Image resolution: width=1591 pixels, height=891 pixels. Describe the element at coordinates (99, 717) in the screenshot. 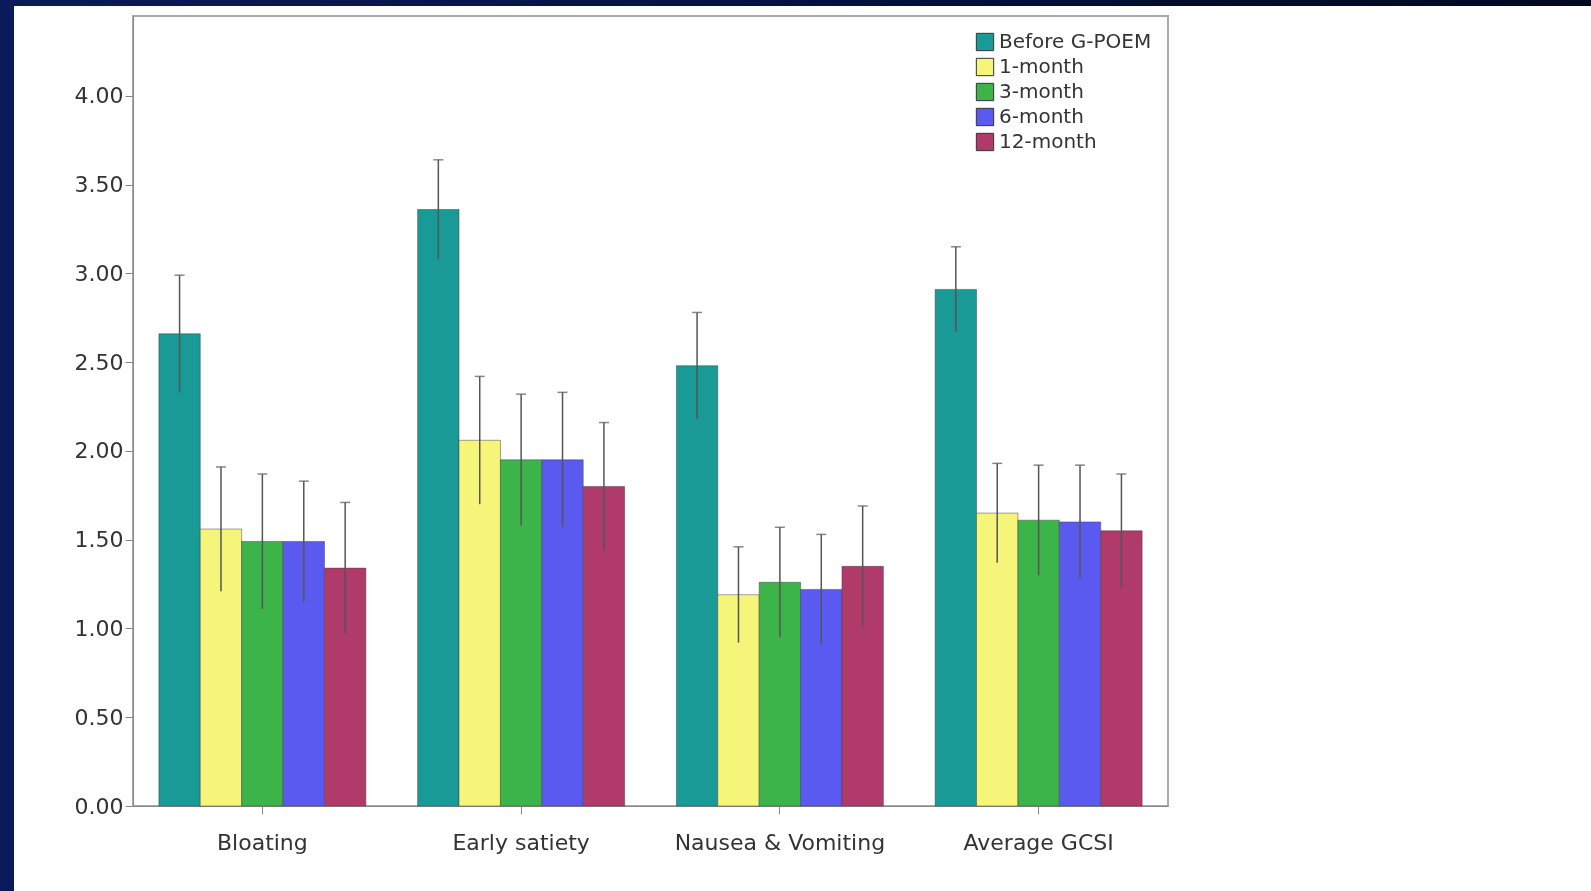

I see `y-tick-label: 0.50` at that location.